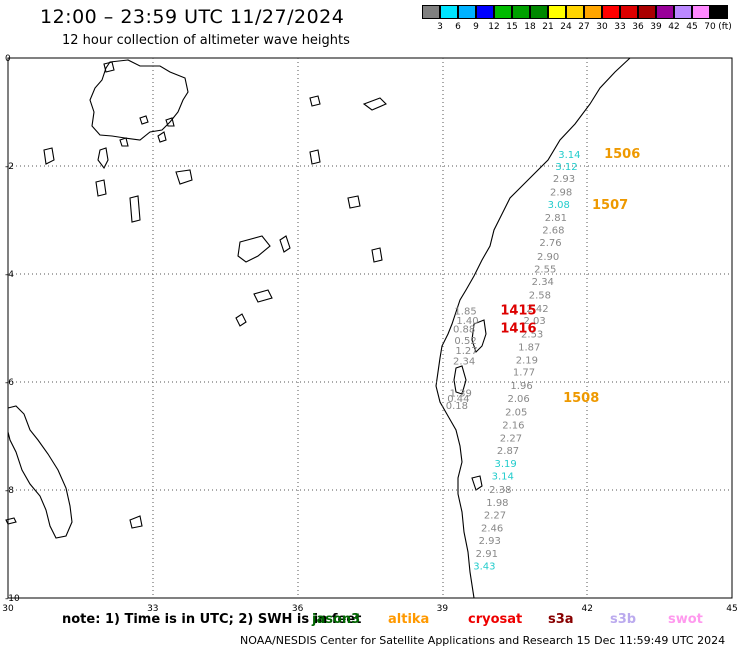  What do you see at coordinates (553, 231) in the screenshot?
I see `wave-height-value: 2.68` at bounding box center [553, 231].